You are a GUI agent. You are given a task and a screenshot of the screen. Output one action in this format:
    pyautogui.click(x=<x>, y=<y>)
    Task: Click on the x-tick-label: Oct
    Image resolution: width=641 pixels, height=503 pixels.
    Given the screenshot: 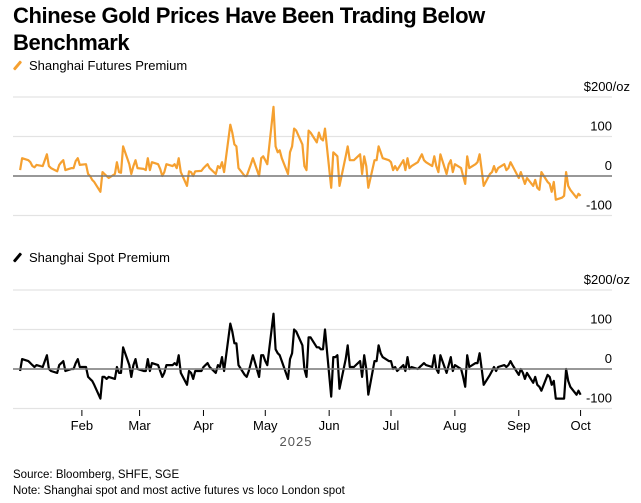 What is the action you would take?
    pyautogui.click(x=580, y=425)
    